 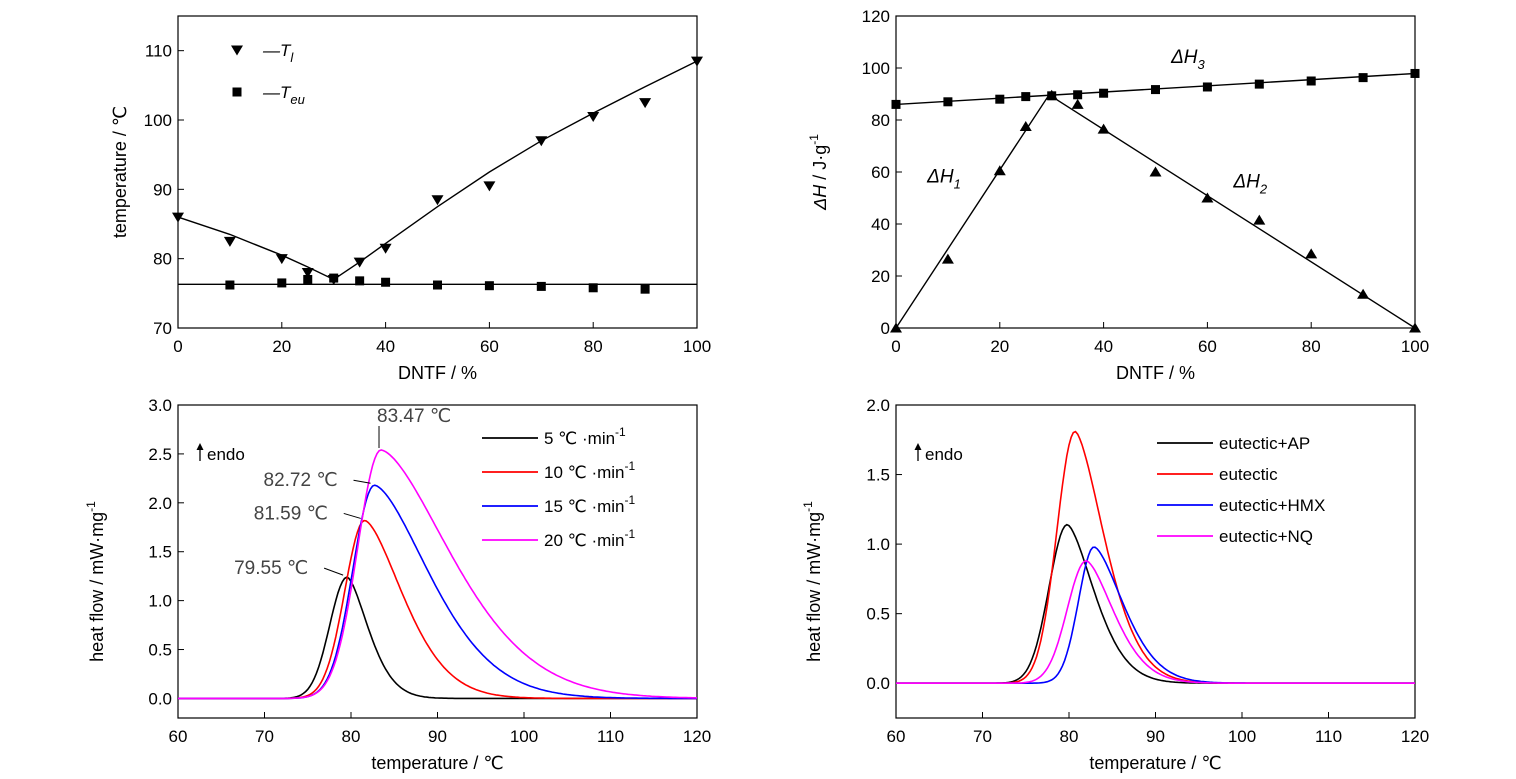 What do you see at coordinates (200, 446) in the screenshot?
I see `endo-arrowhead-icon` at bounding box center [200, 446].